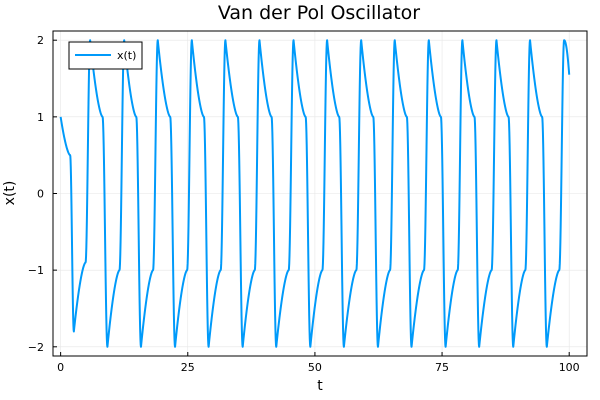 The width and height of the screenshot is (600, 400). Describe the element at coordinates (40, 117) in the screenshot. I see `y-tick-label: 1` at that location.